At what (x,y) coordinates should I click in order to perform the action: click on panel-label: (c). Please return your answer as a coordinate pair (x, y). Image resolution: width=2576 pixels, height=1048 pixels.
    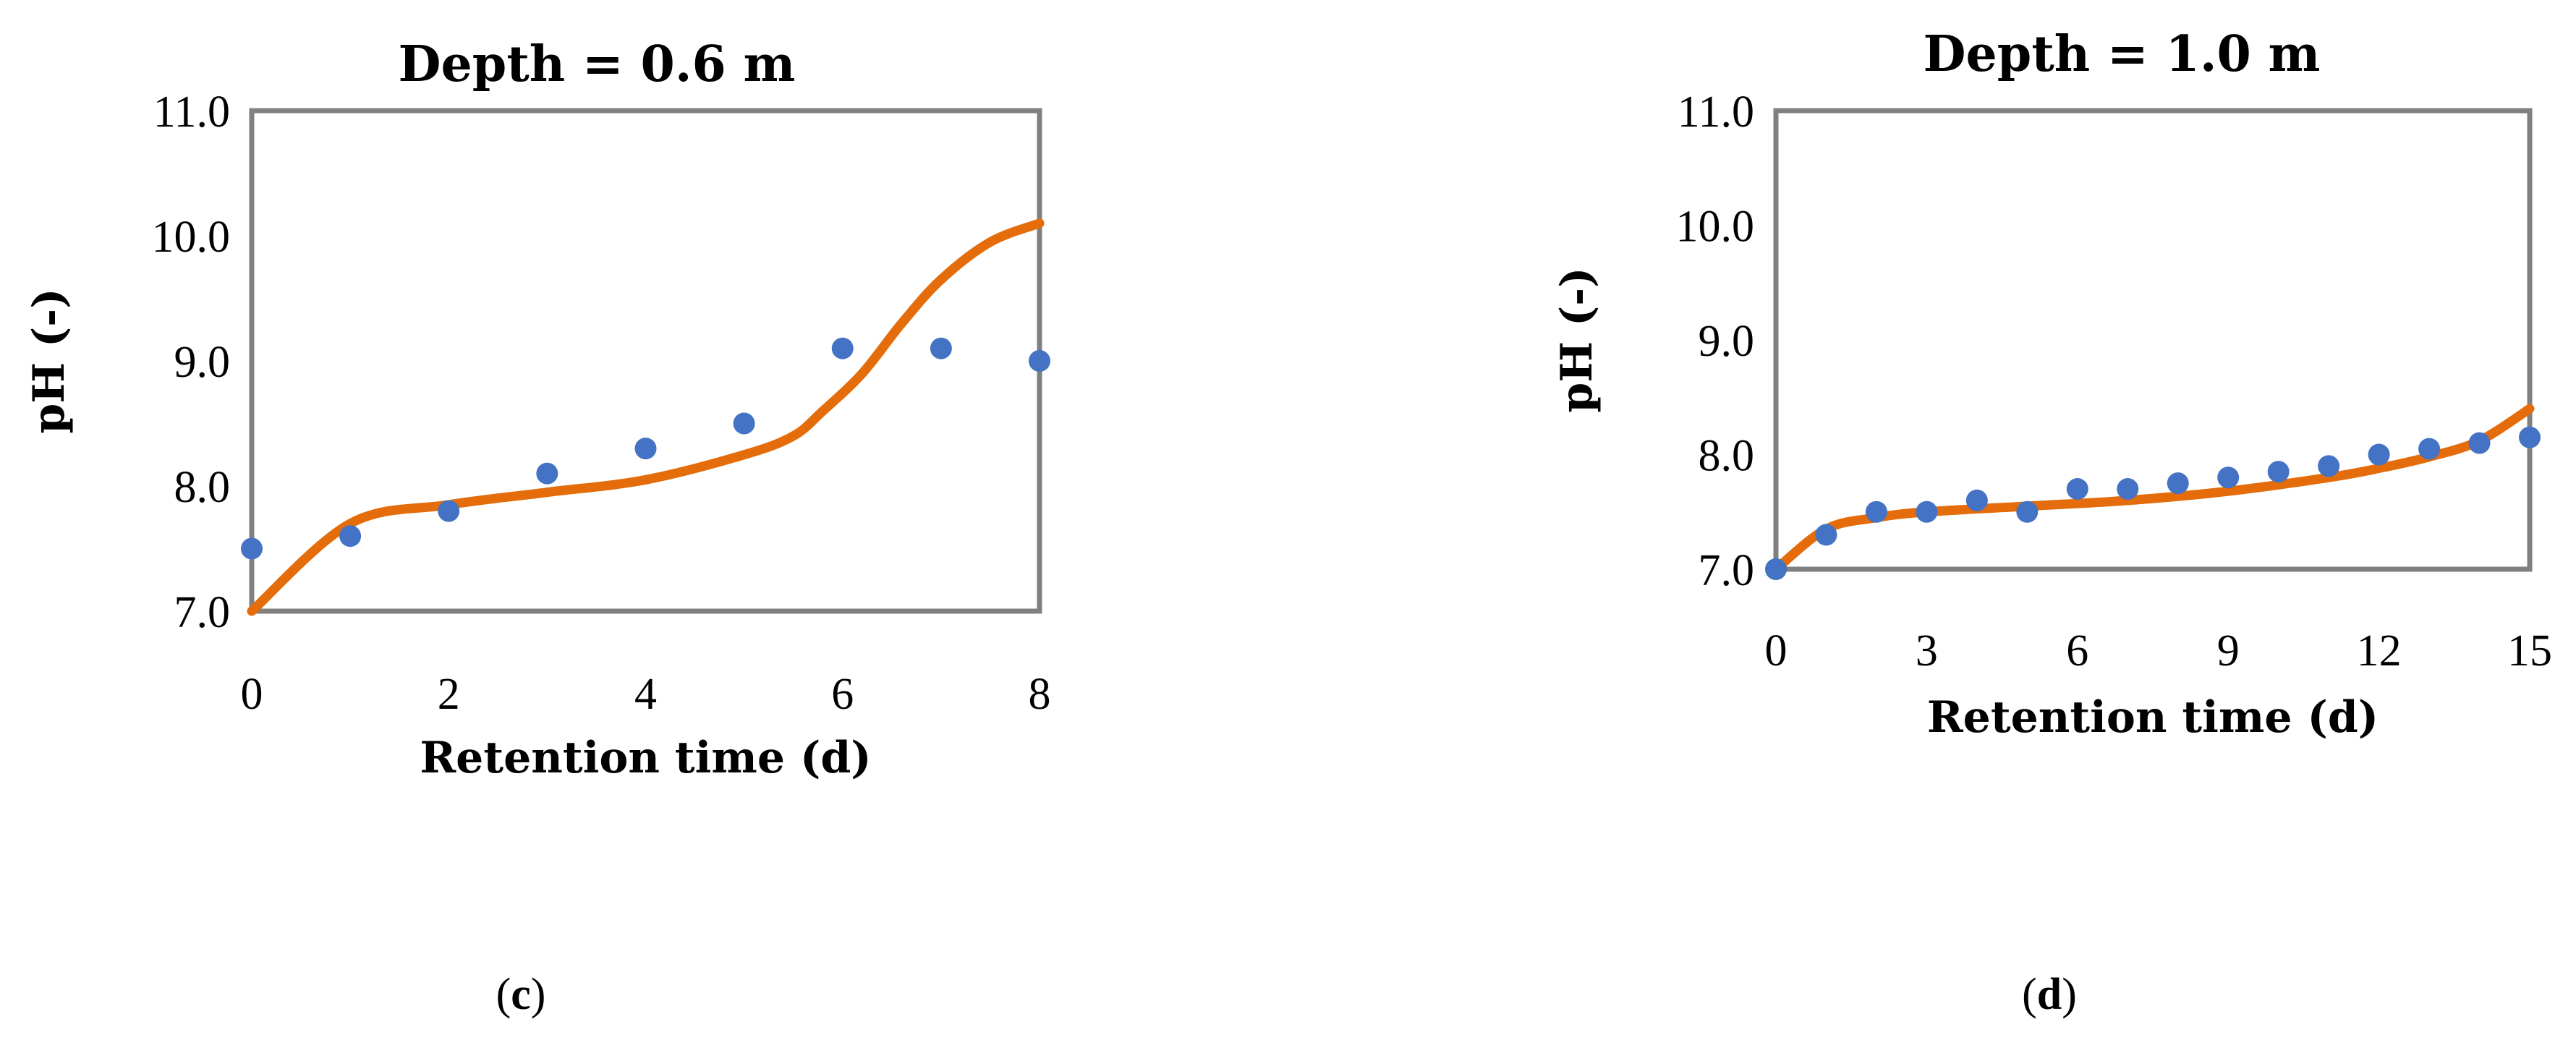
    Looking at the image, I should click on (521, 994).